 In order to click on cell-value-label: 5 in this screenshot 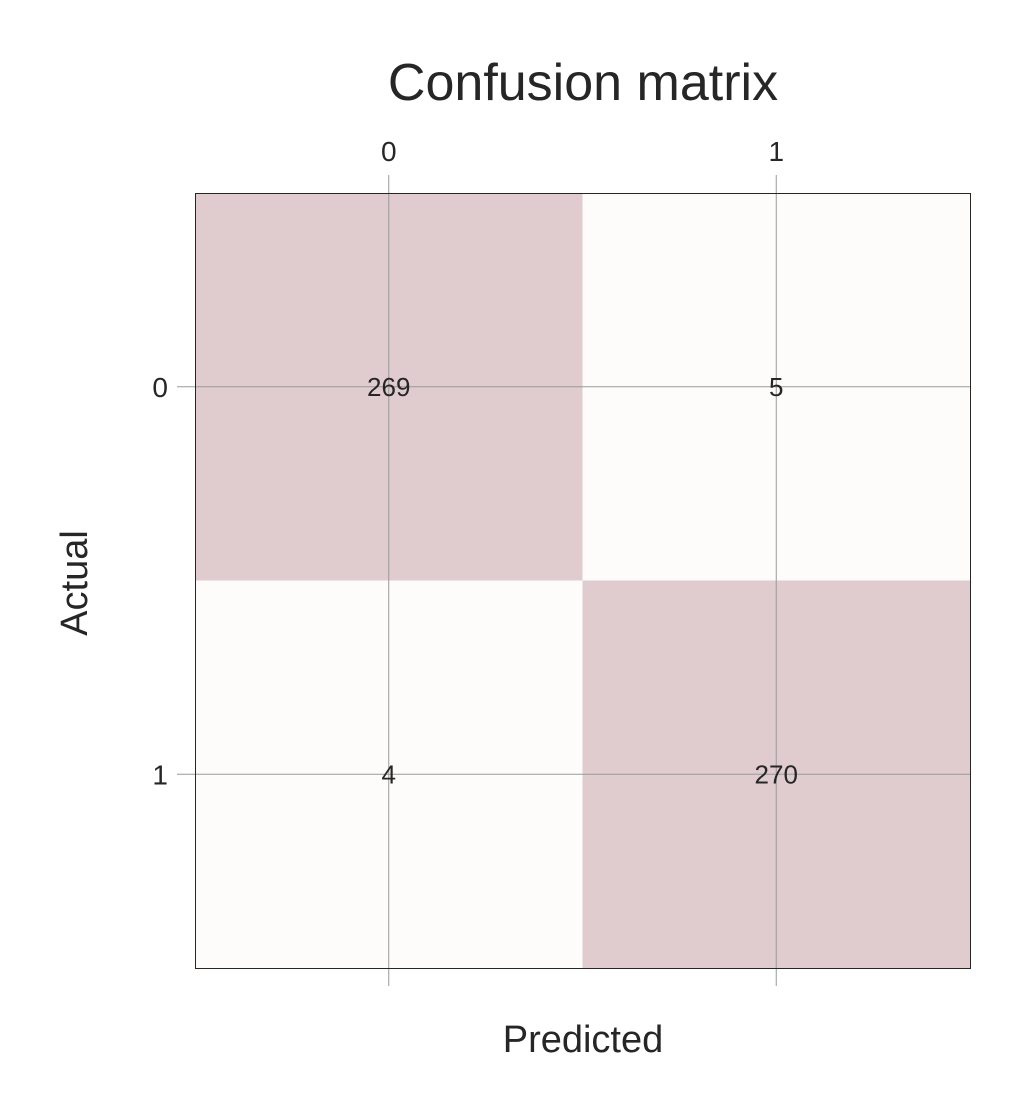, I will do `click(776, 387)`.